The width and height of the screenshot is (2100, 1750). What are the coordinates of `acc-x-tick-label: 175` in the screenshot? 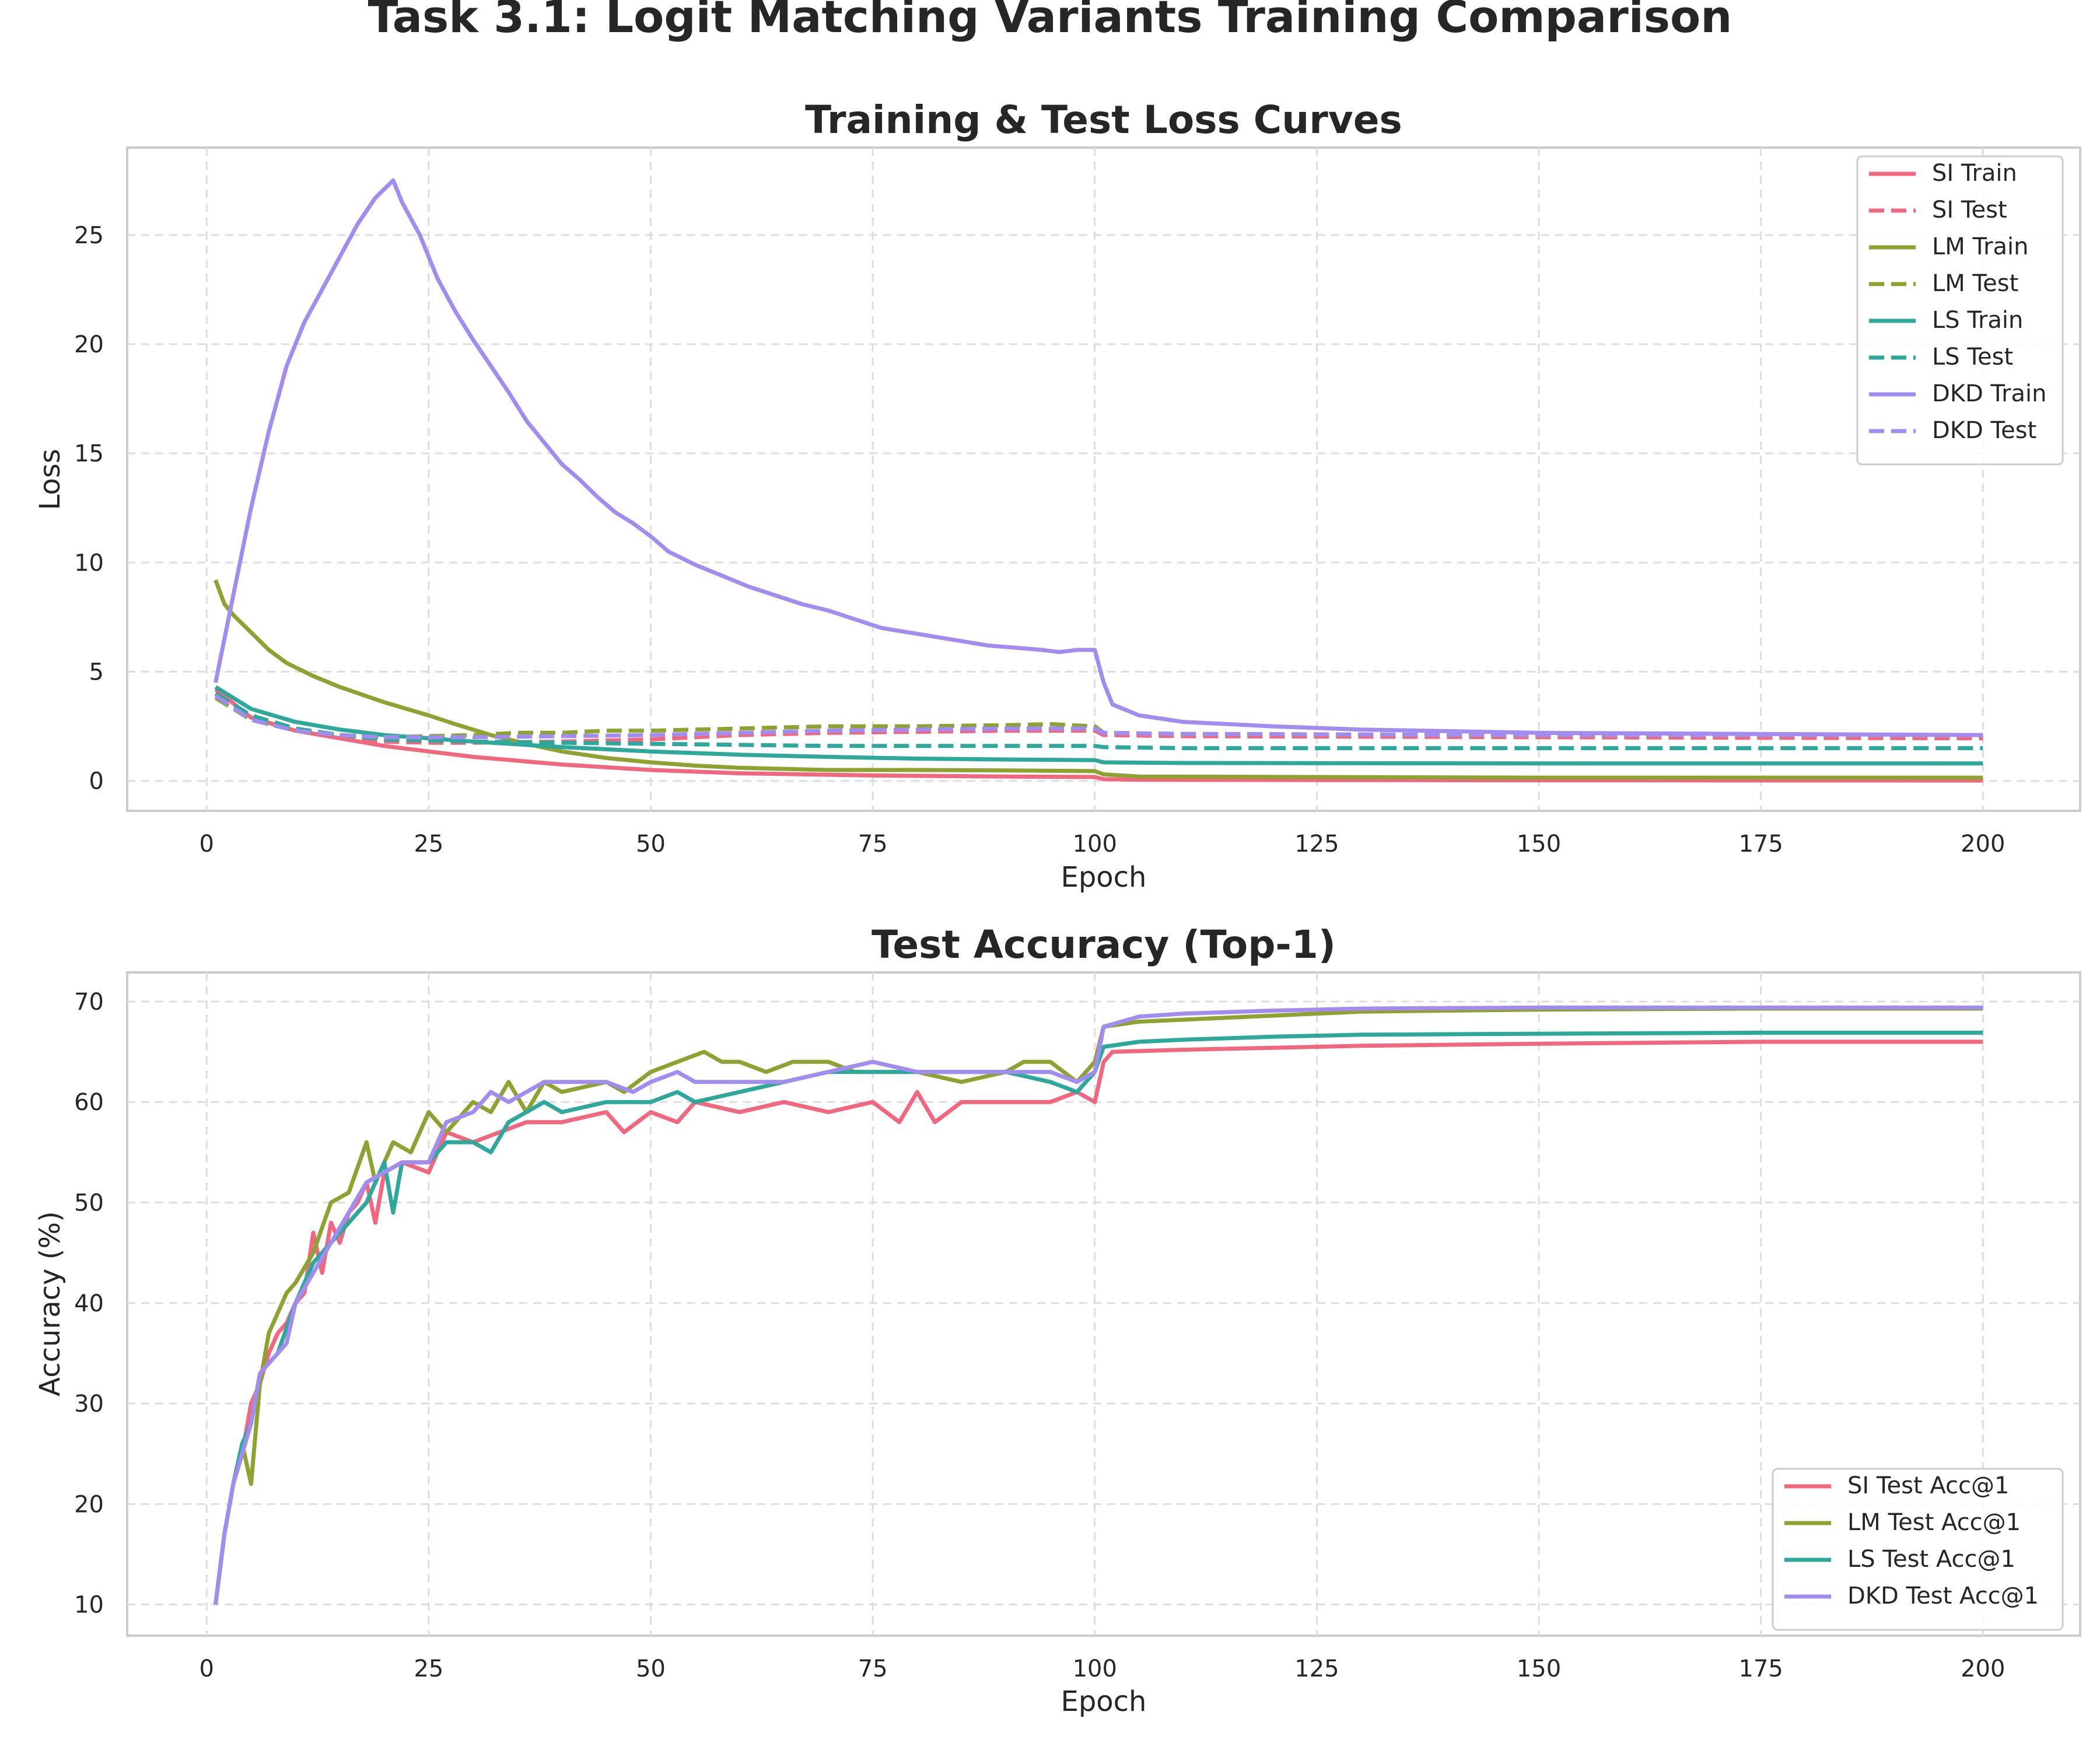 It's located at (1760, 1669).